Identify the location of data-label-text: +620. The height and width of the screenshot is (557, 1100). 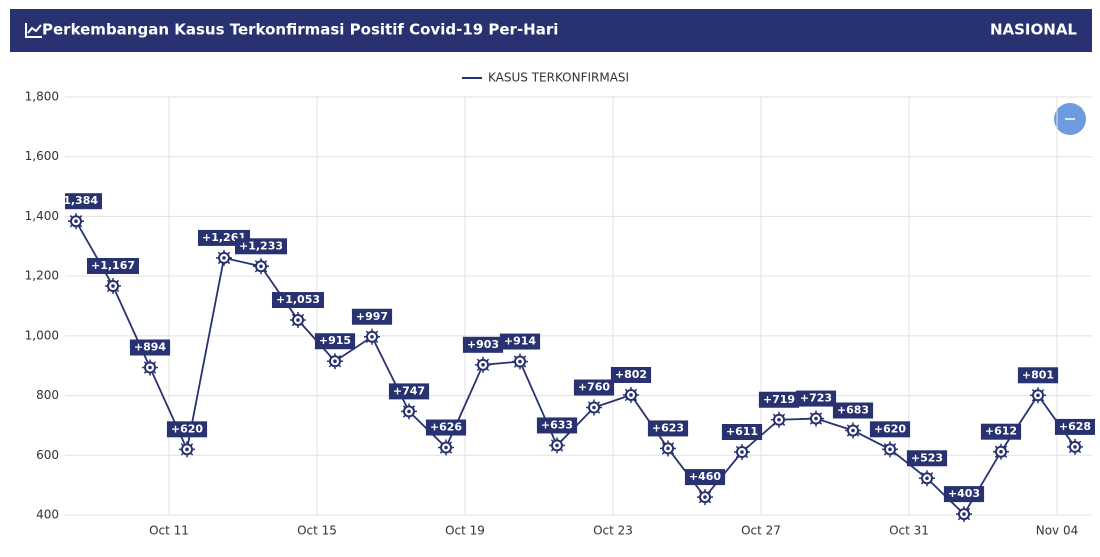
(890, 428).